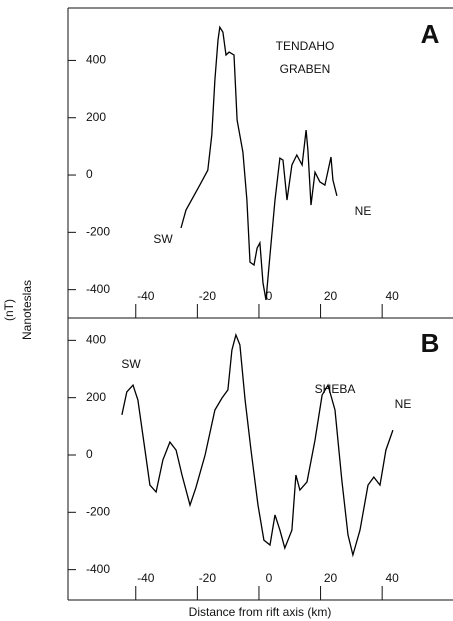 The image size is (453, 621). I want to click on panel-label: B, so click(430, 343).